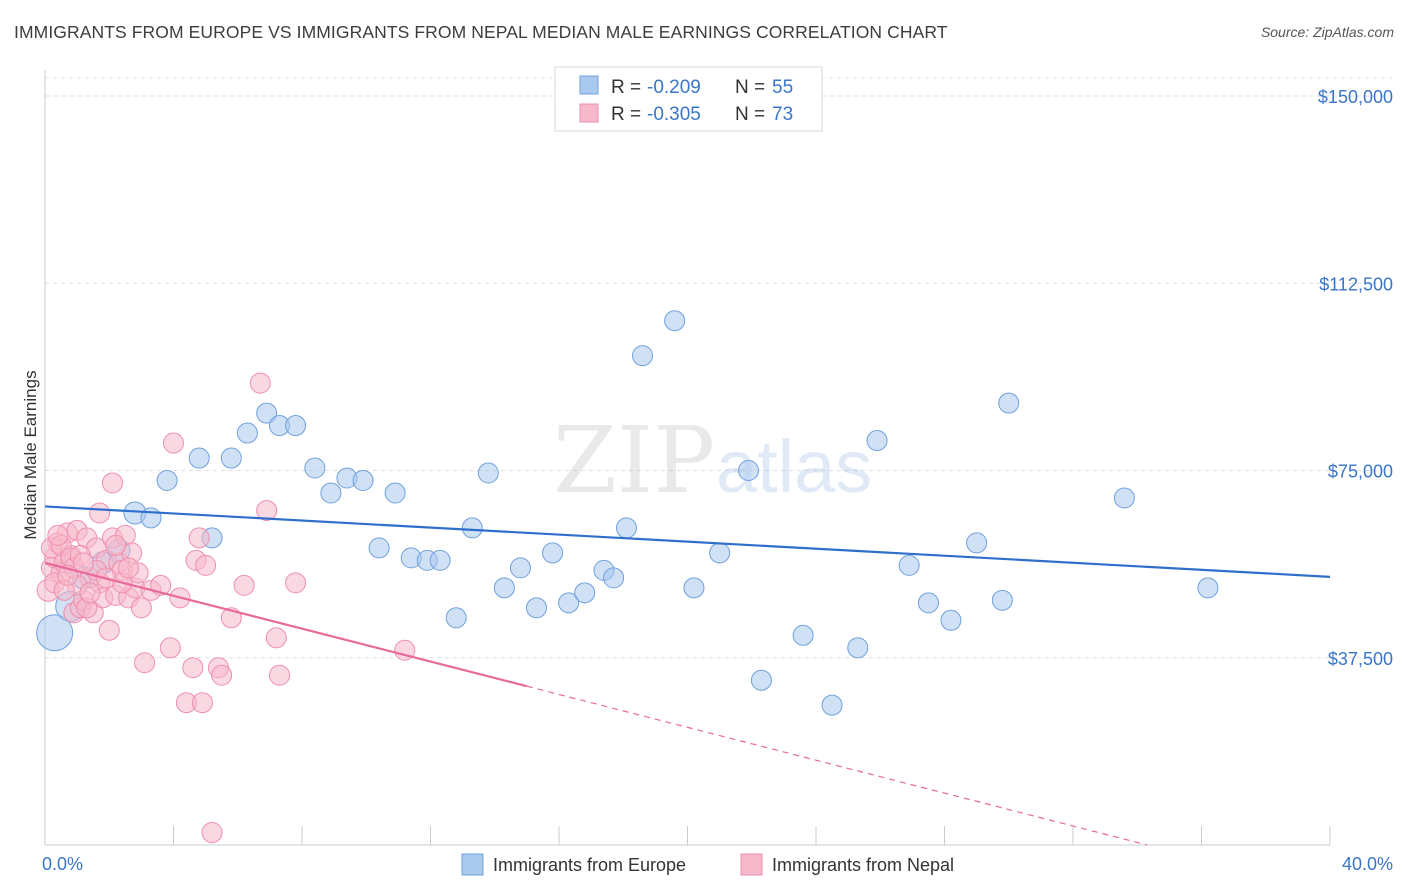 The width and height of the screenshot is (1406, 892). Describe the element at coordinates (30, 454) in the screenshot. I see `y-axis-label: Median Male Earnings` at that location.